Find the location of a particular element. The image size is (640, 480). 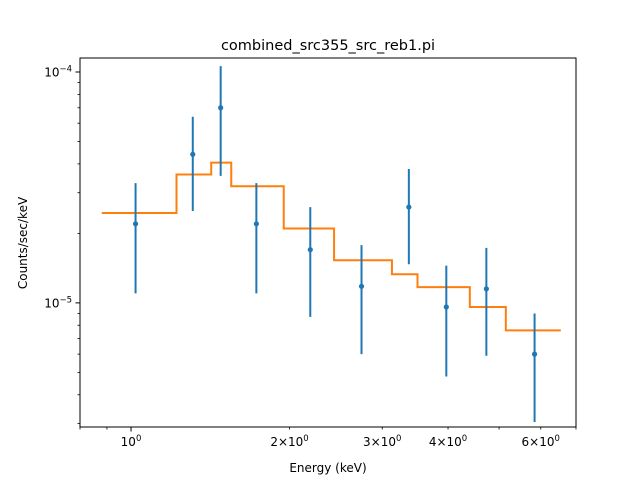

x-tick-label: 6×100 is located at coordinates (541, 441).